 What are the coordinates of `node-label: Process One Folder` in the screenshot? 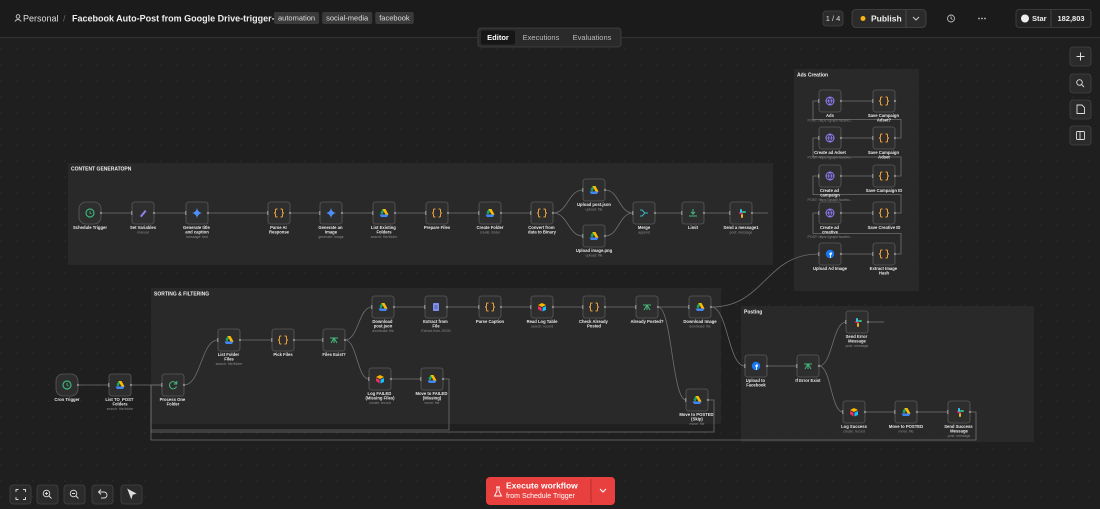 It's located at (173, 402).